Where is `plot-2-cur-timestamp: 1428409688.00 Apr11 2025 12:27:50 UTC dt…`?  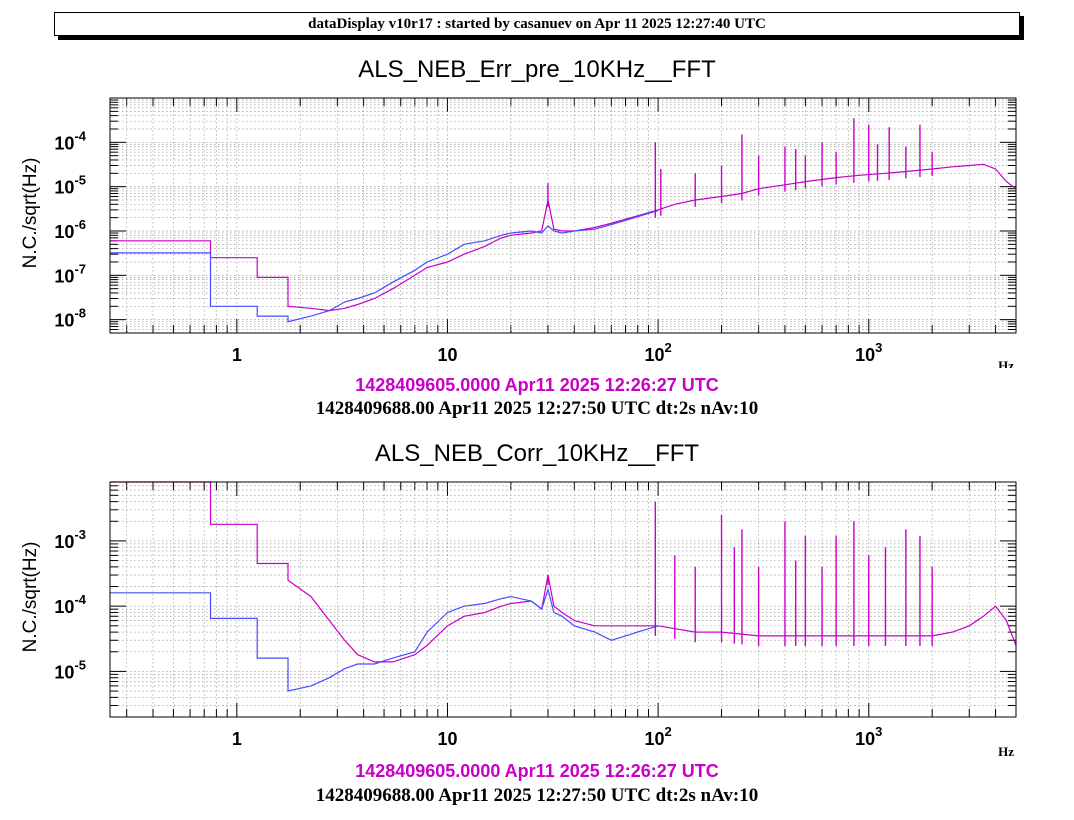
plot-2-cur-timestamp: 1428409688.00 Apr11 2025 12:27:50 UTC dt… is located at coordinates (537, 795).